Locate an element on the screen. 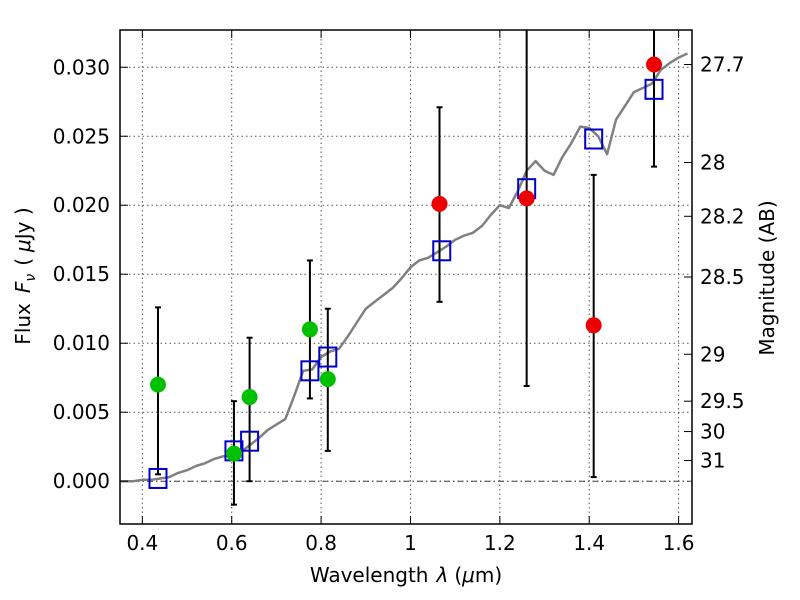 The height and width of the screenshot is (600, 800). x-axis-label: Wavelength λ (μm) is located at coordinates (406, 575).